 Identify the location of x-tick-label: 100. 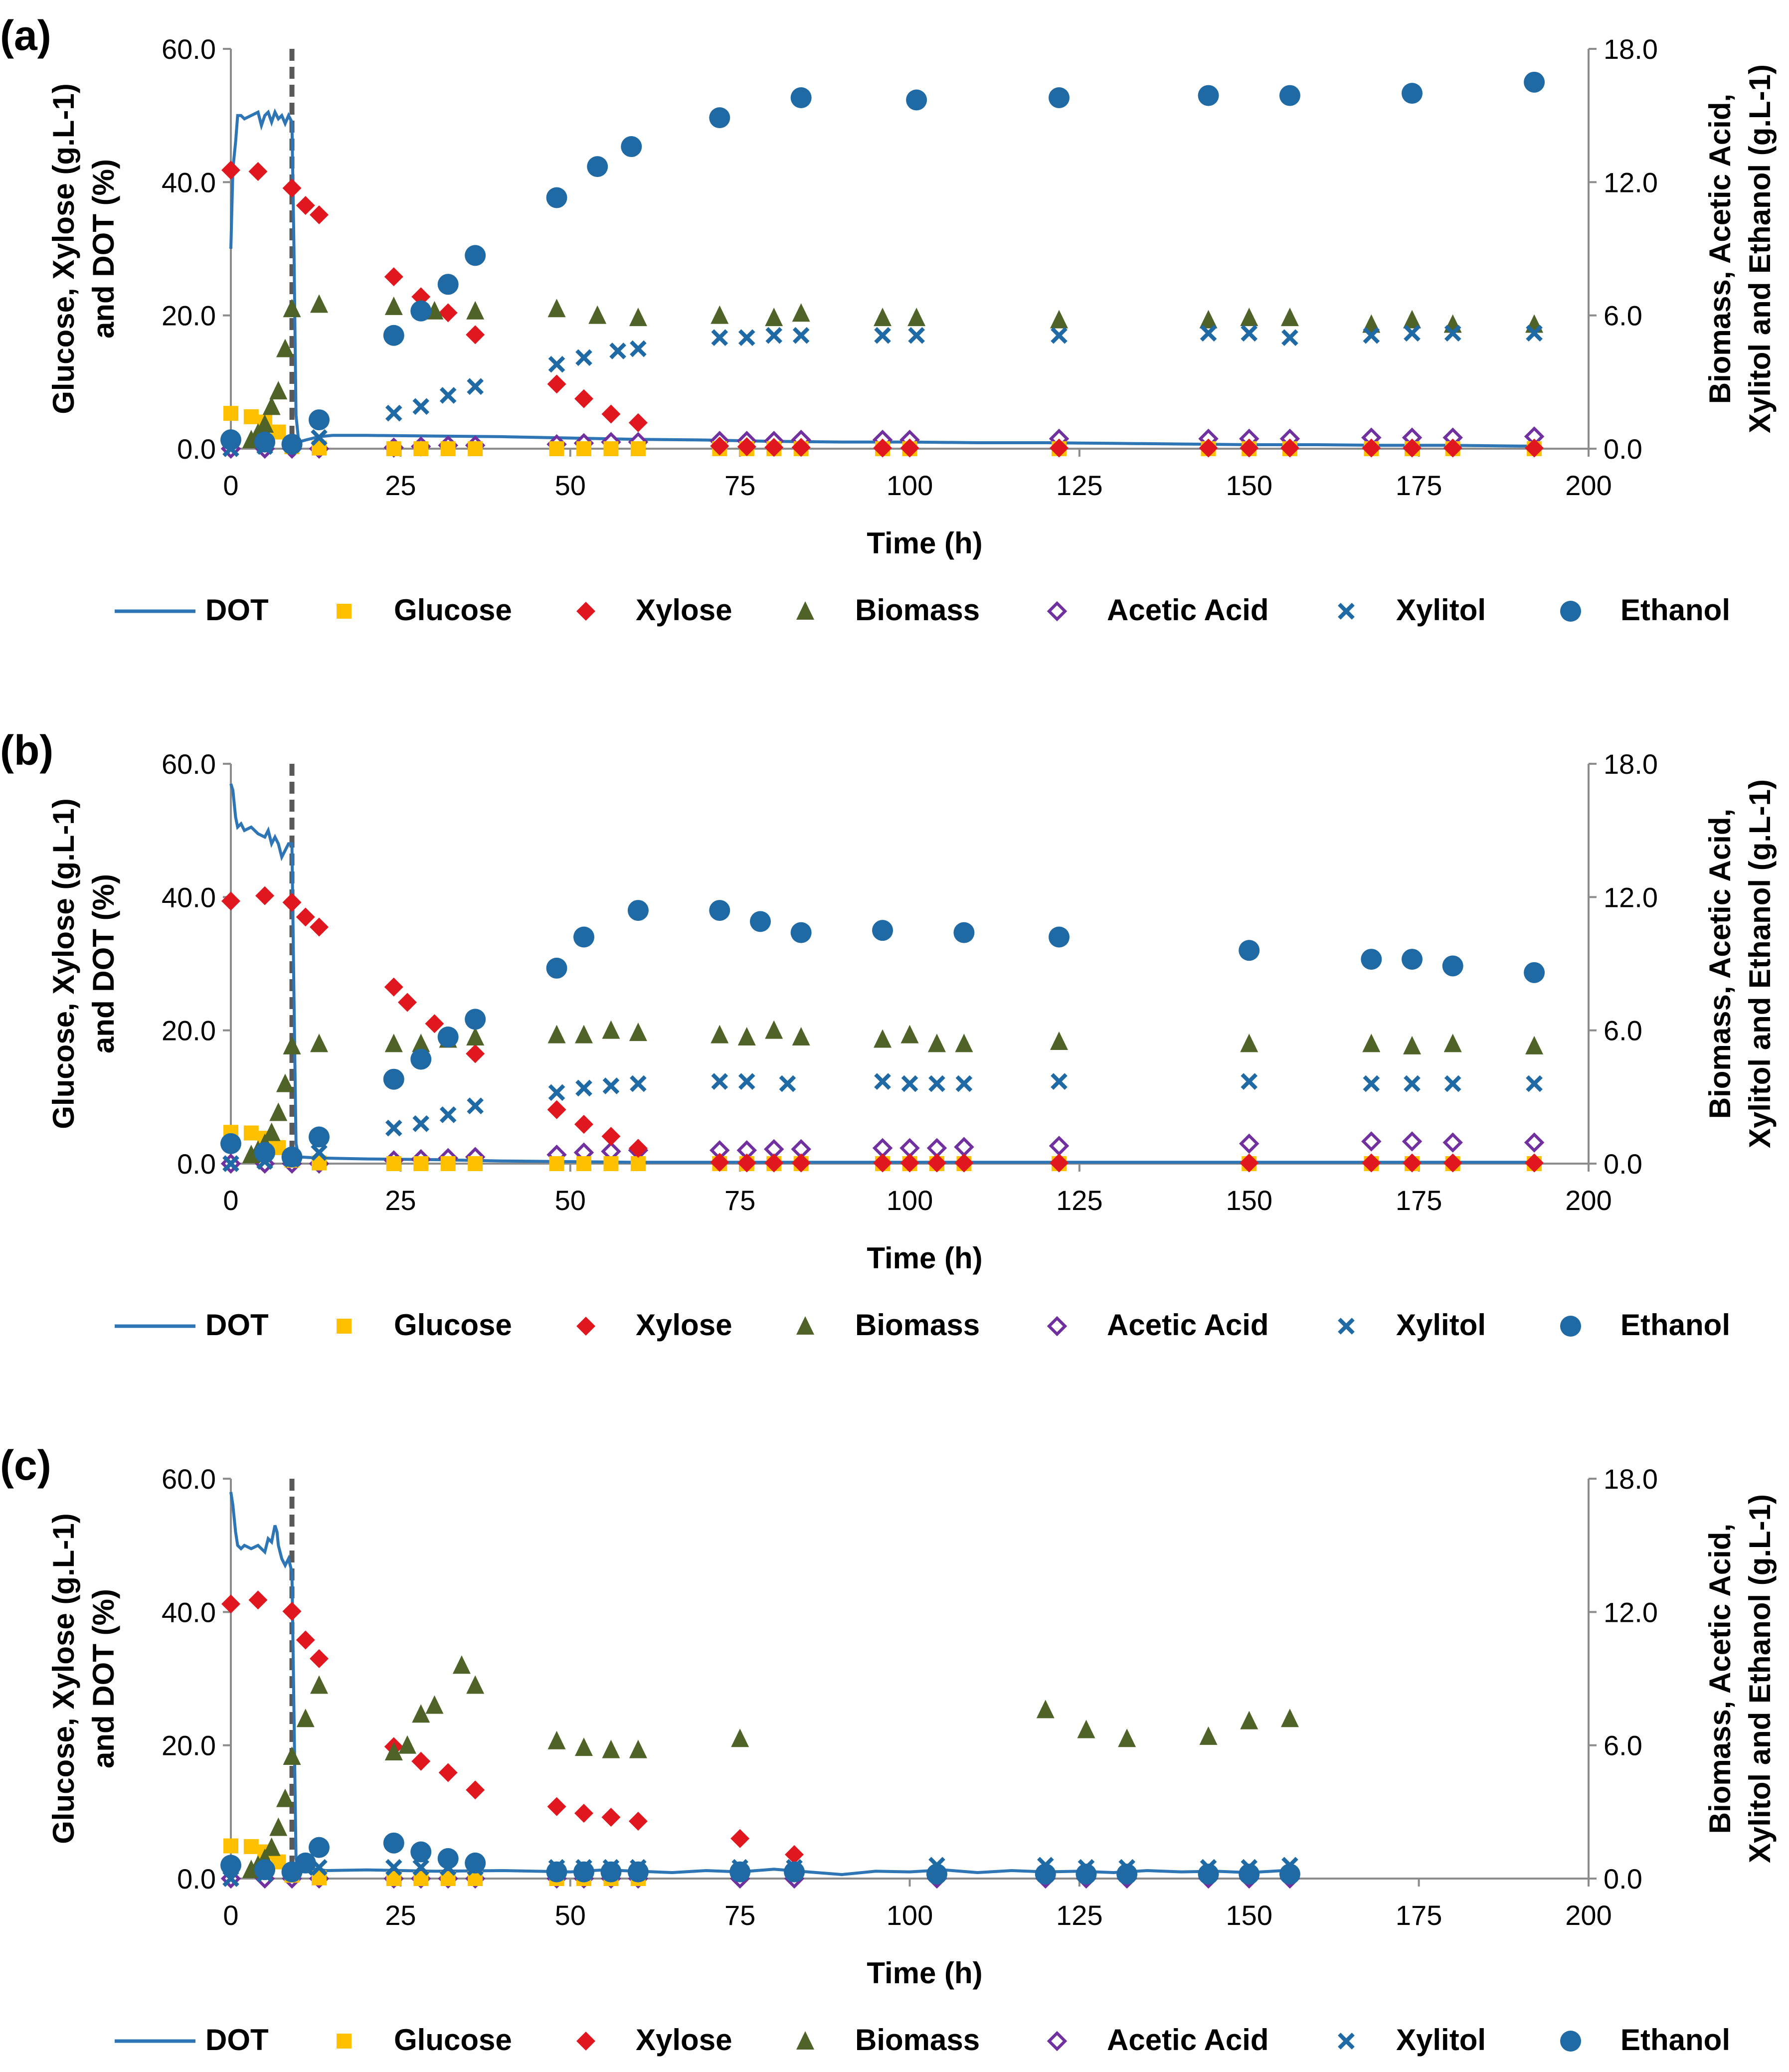
(910, 1201).